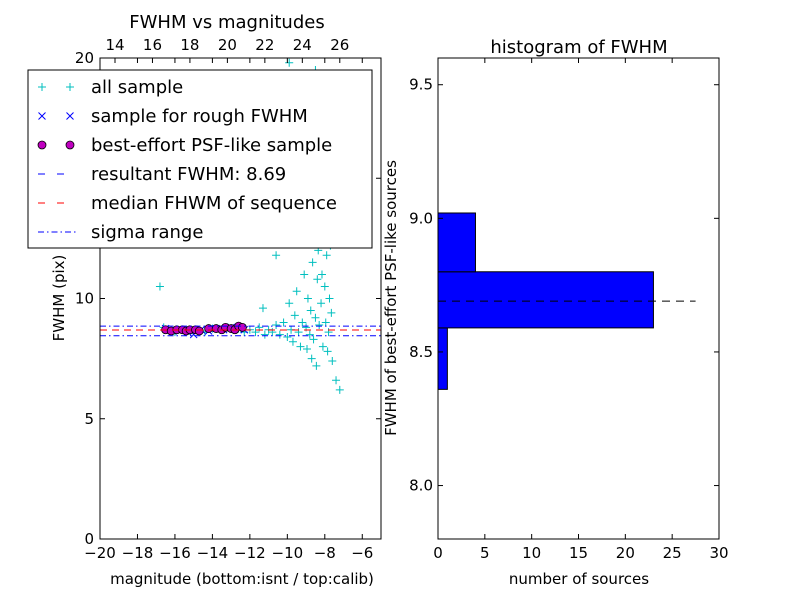  I want to click on histogram-xtick-label: 10, so click(531, 553).